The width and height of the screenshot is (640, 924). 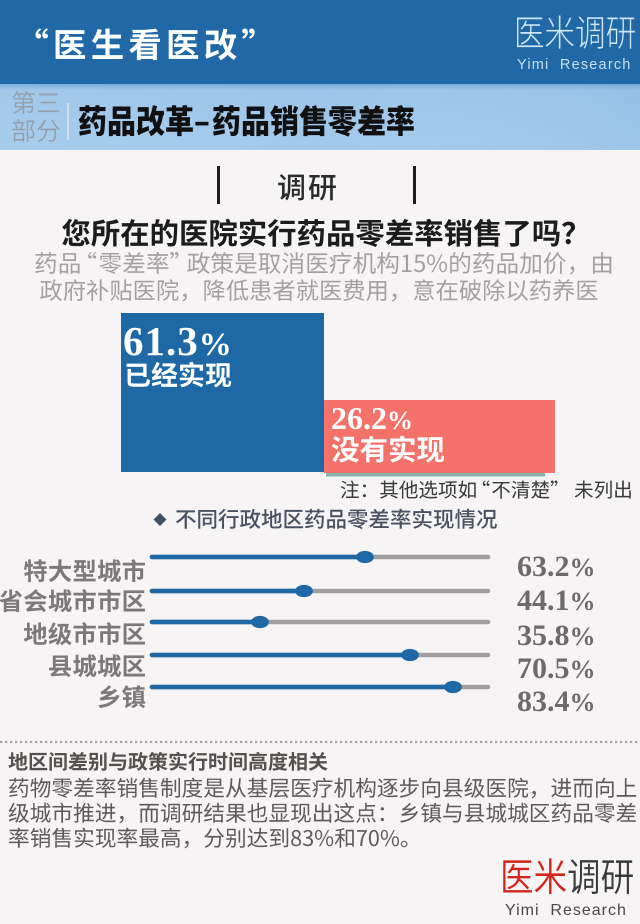 What do you see at coordinates (556, 635) in the screenshot?
I see `svg-text: 35.8%` at bounding box center [556, 635].